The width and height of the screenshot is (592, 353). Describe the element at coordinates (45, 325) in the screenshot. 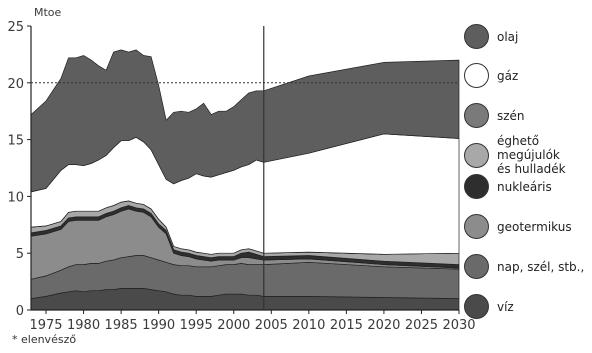

I see `x-tick-label: 1975` at that location.